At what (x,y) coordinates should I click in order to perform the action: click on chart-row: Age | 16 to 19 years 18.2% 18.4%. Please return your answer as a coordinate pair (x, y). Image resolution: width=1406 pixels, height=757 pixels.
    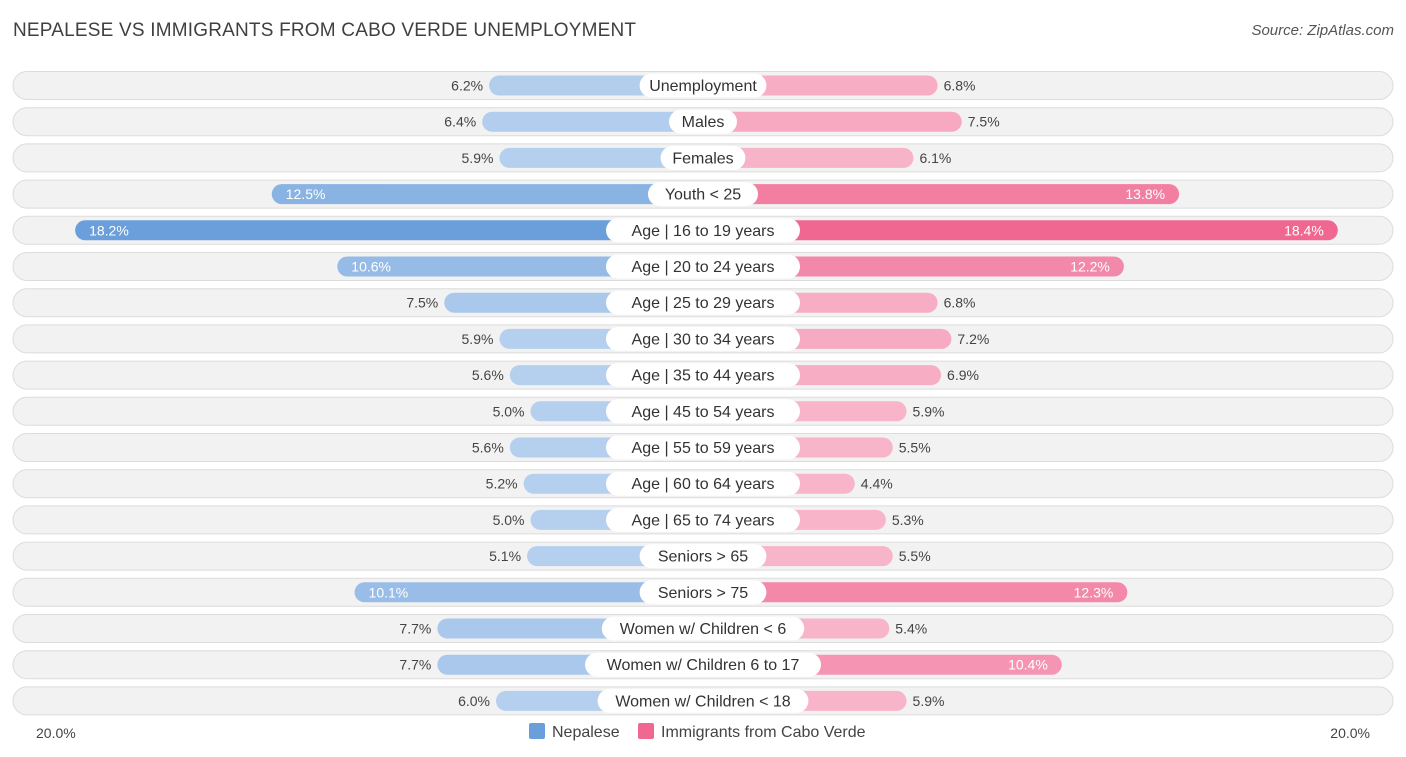
    Looking at the image, I should click on (703, 230).